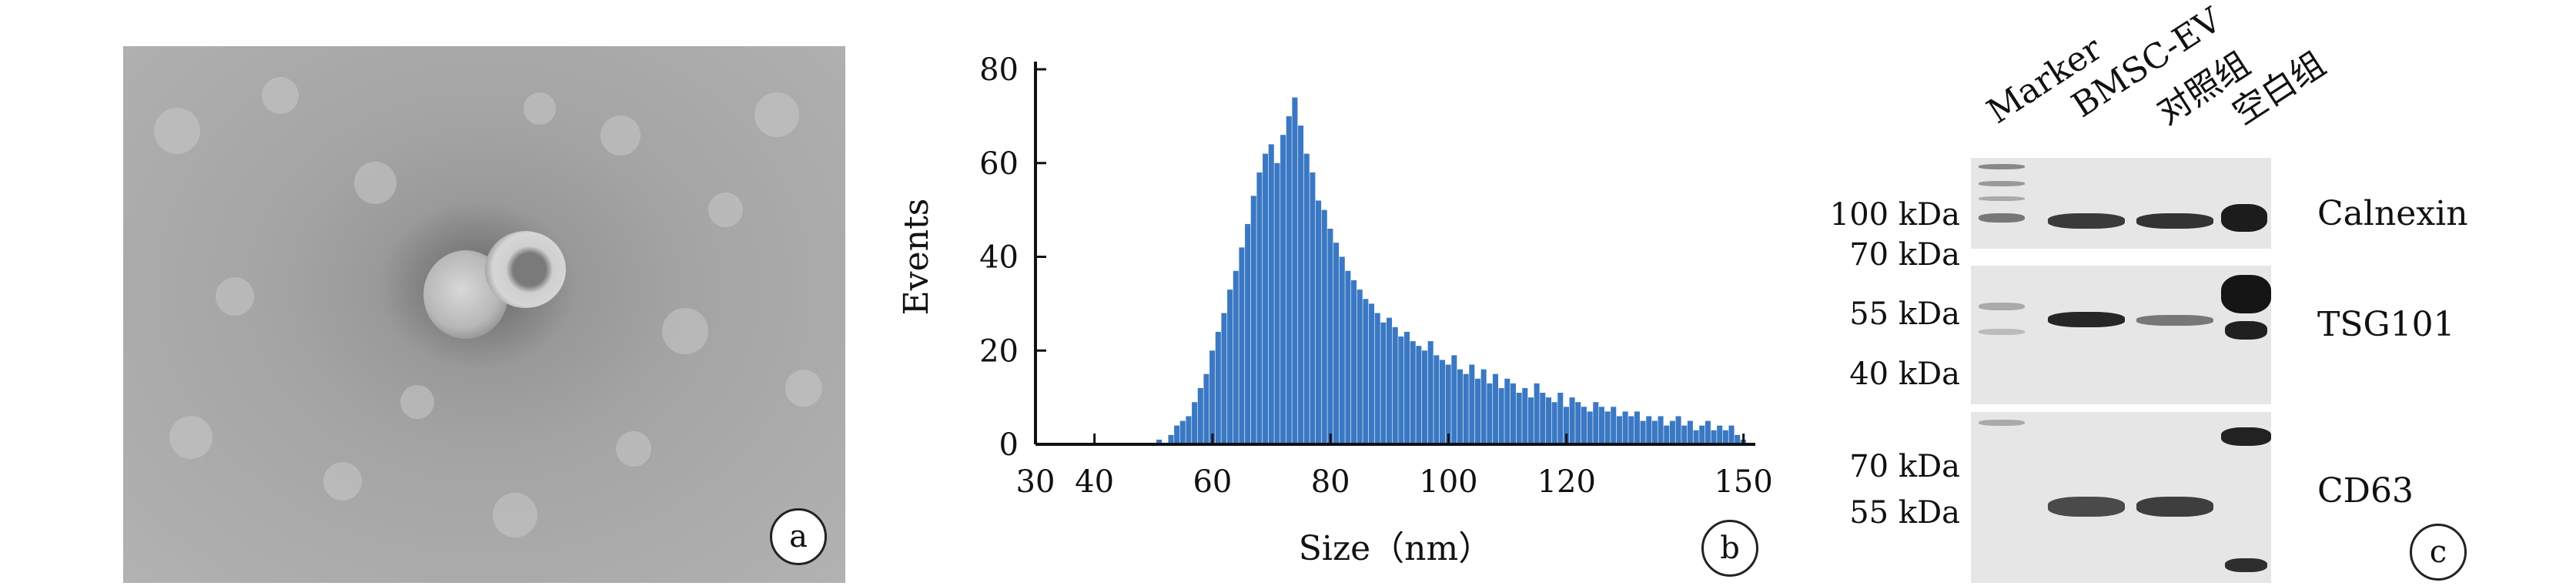  Describe the element at coordinates (1730, 548) in the screenshot. I see `panel-label-b: b` at that location.